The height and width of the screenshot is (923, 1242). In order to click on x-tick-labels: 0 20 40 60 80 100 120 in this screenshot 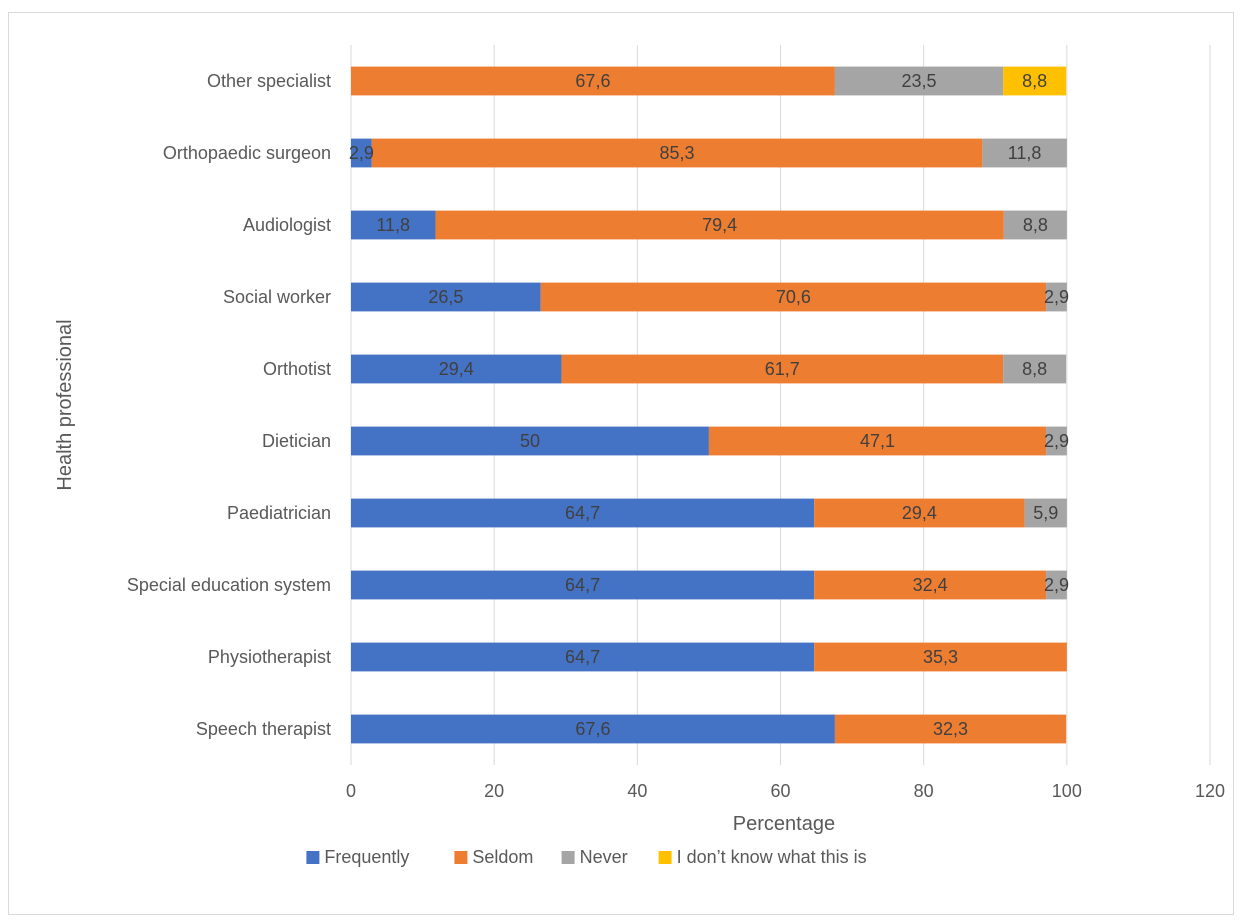, I will do `click(785, 791)`.